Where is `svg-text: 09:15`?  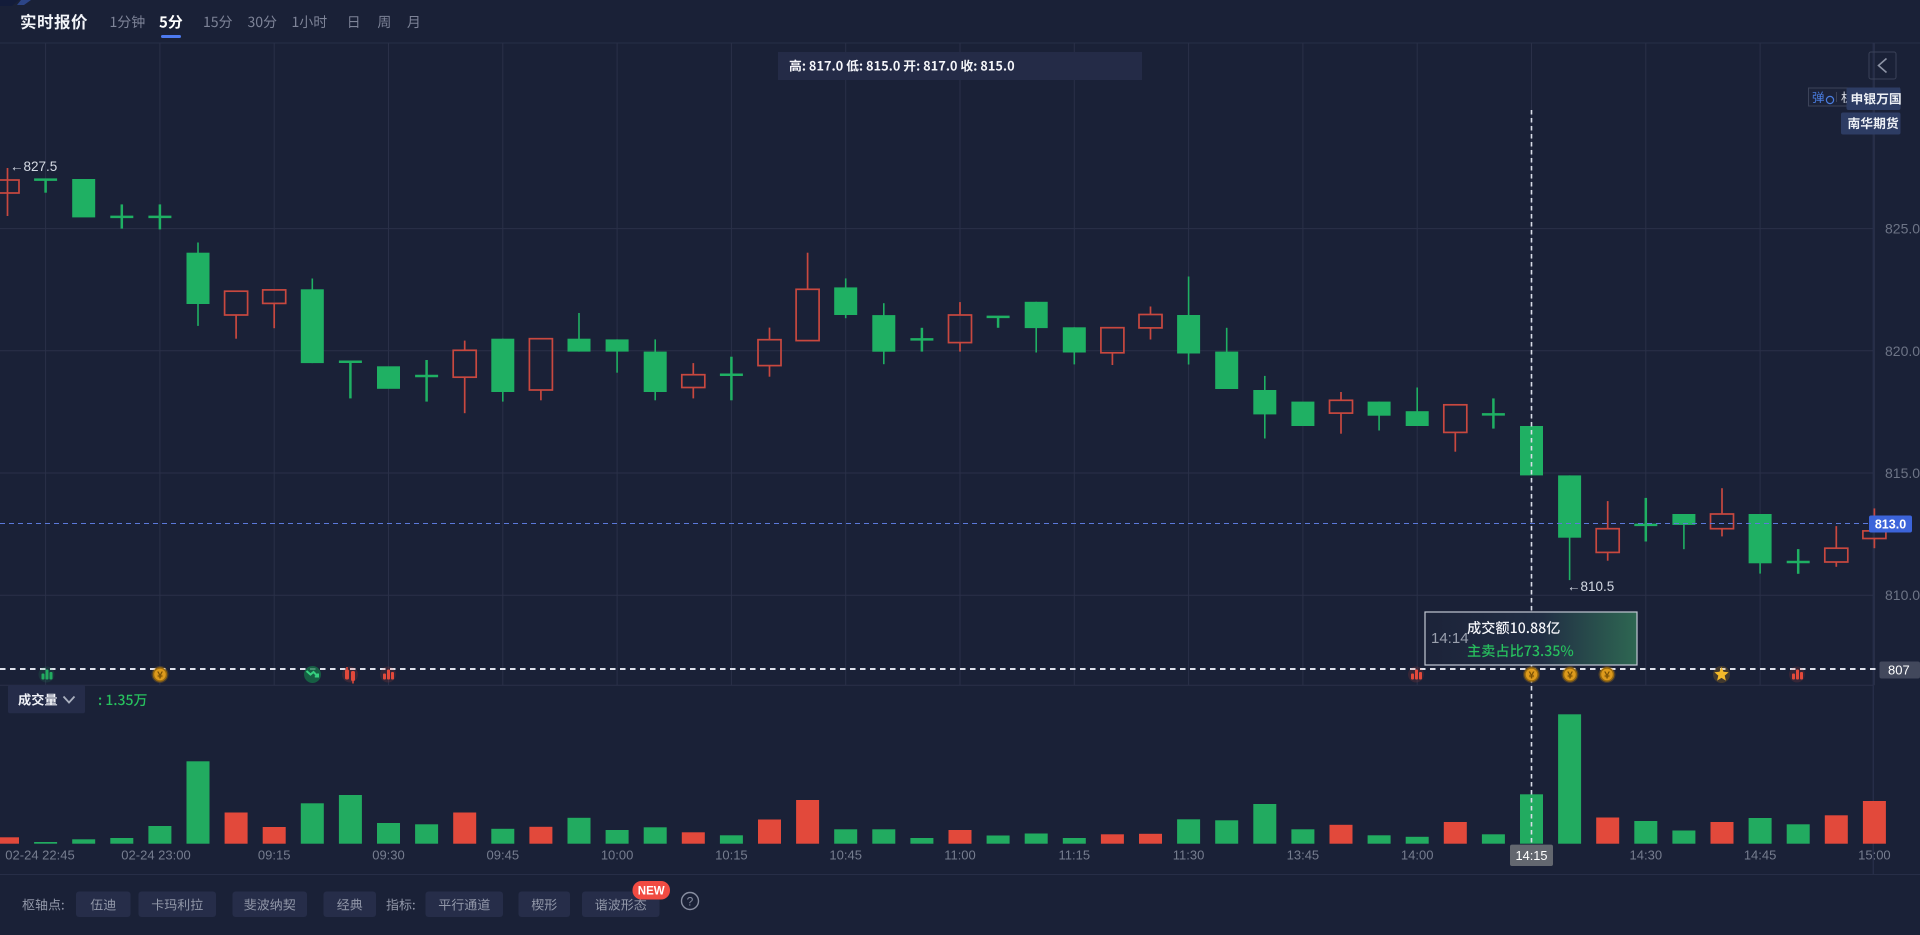
svg-text: 09:15 is located at coordinates (274, 855).